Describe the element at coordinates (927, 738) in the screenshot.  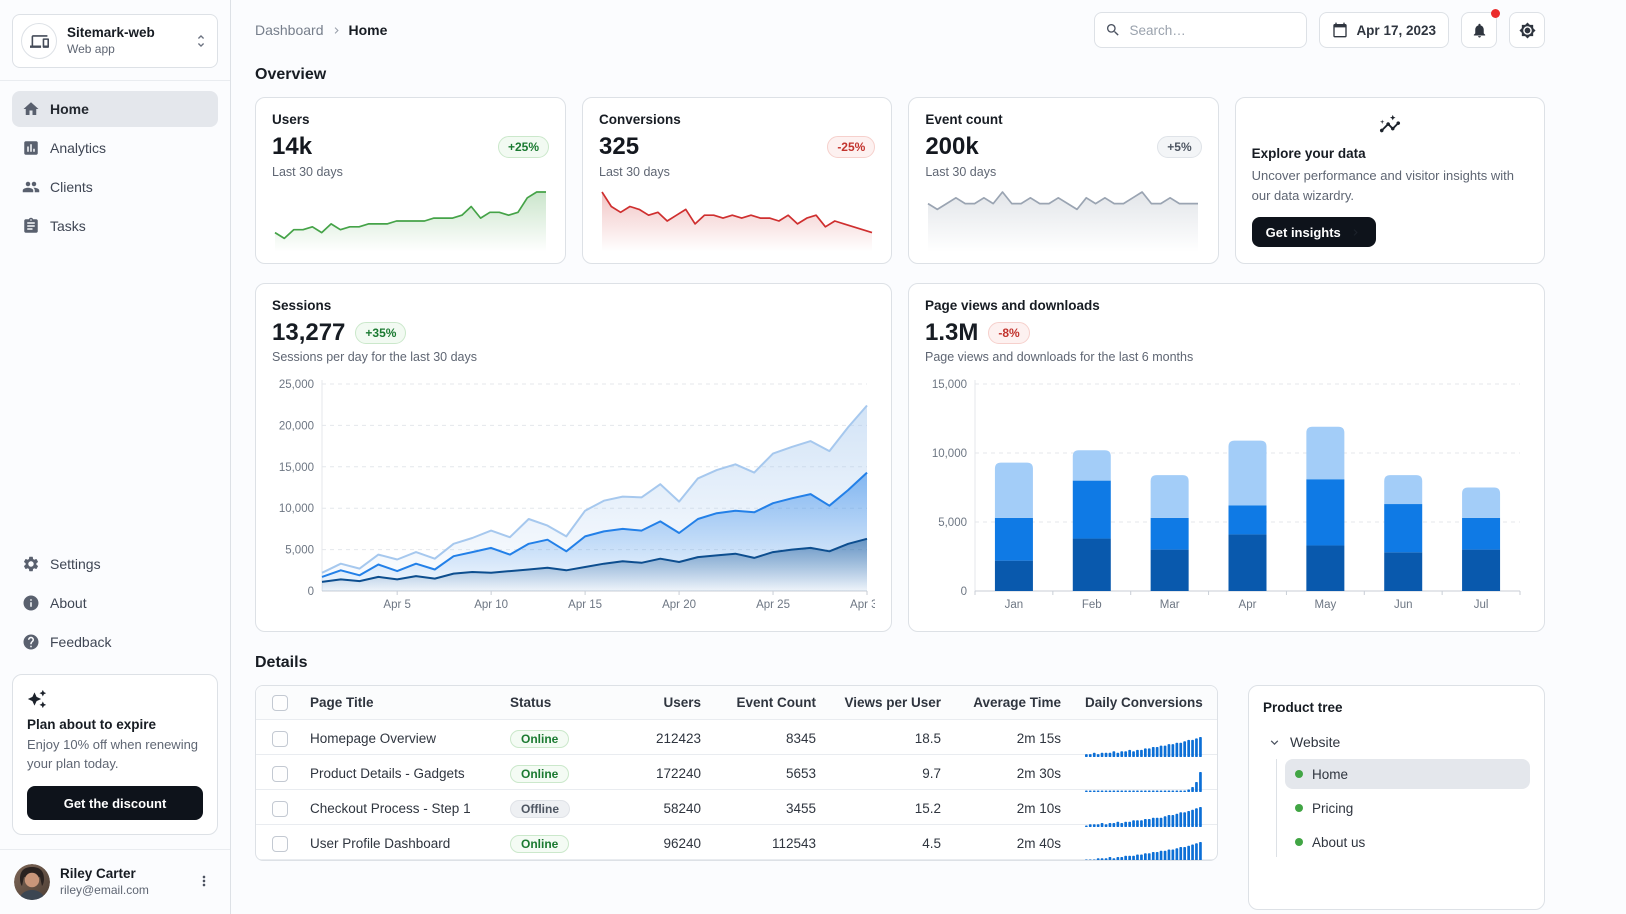
I see `cell-views-per-user: 18.5` at that location.